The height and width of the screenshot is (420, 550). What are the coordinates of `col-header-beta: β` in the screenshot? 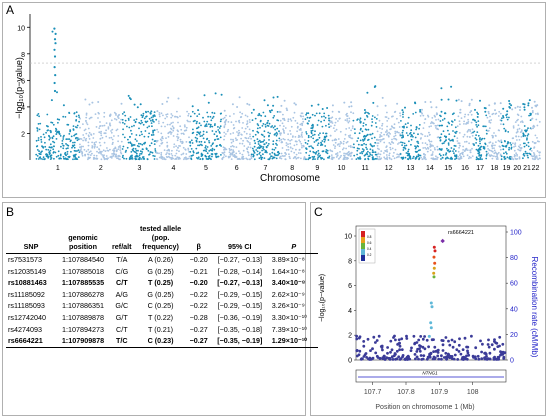 It's located at (198, 239).